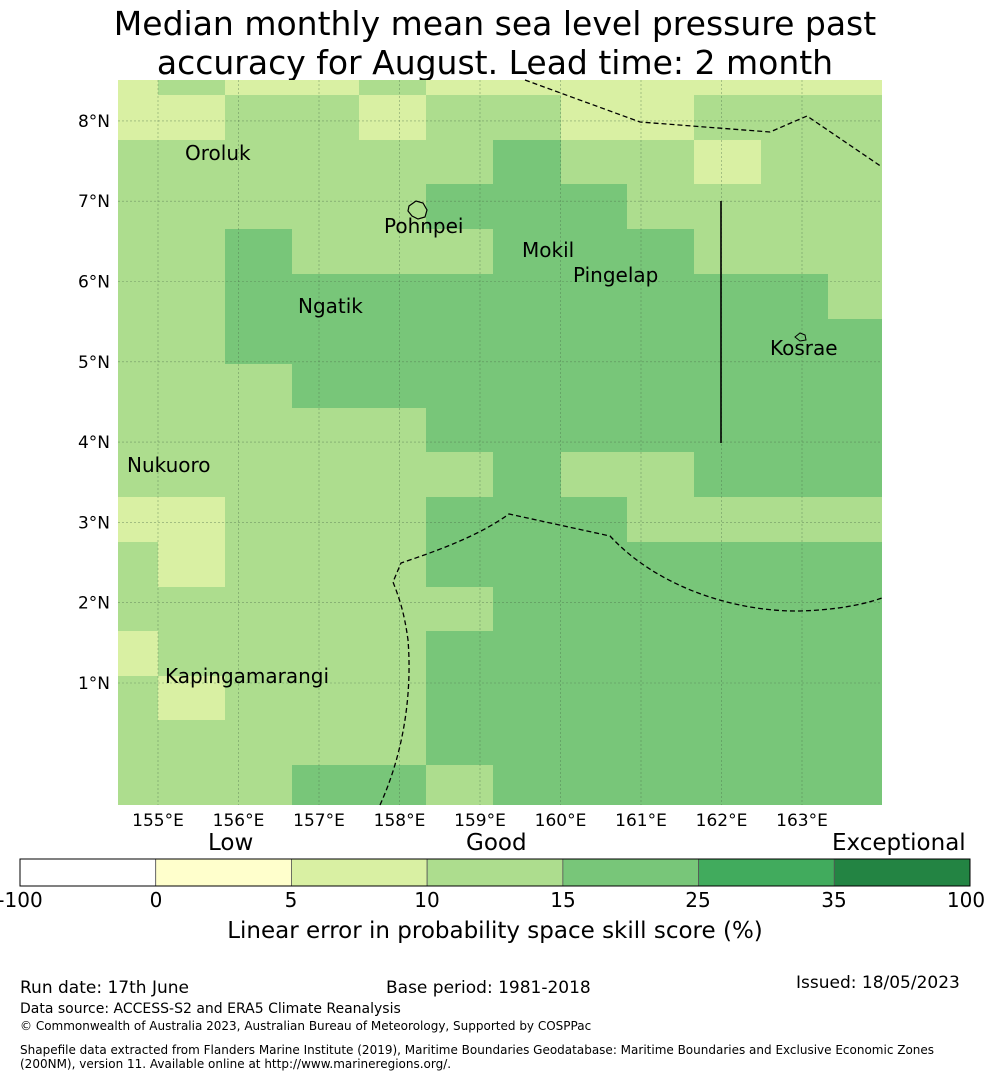  What do you see at coordinates (94, 684) in the screenshot?
I see `lat-tick-label: 1°N` at bounding box center [94, 684].